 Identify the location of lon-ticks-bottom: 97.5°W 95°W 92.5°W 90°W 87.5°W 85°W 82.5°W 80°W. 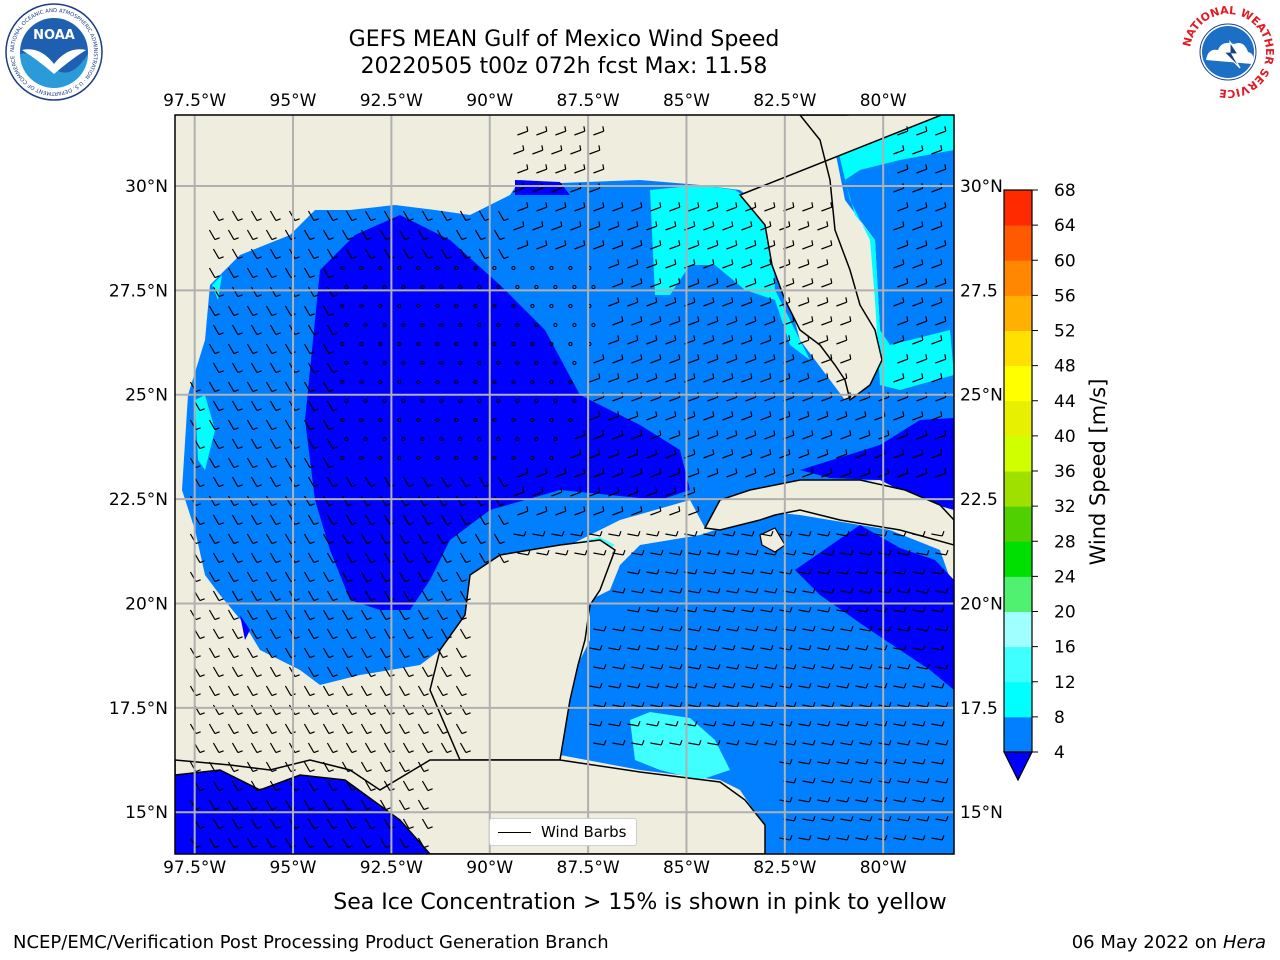
(535, 868).